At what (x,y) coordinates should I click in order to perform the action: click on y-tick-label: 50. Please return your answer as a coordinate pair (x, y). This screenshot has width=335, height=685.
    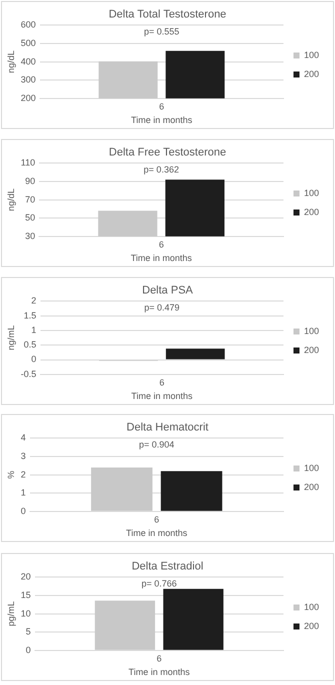
    Looking at the image, I should click on (30, 217).